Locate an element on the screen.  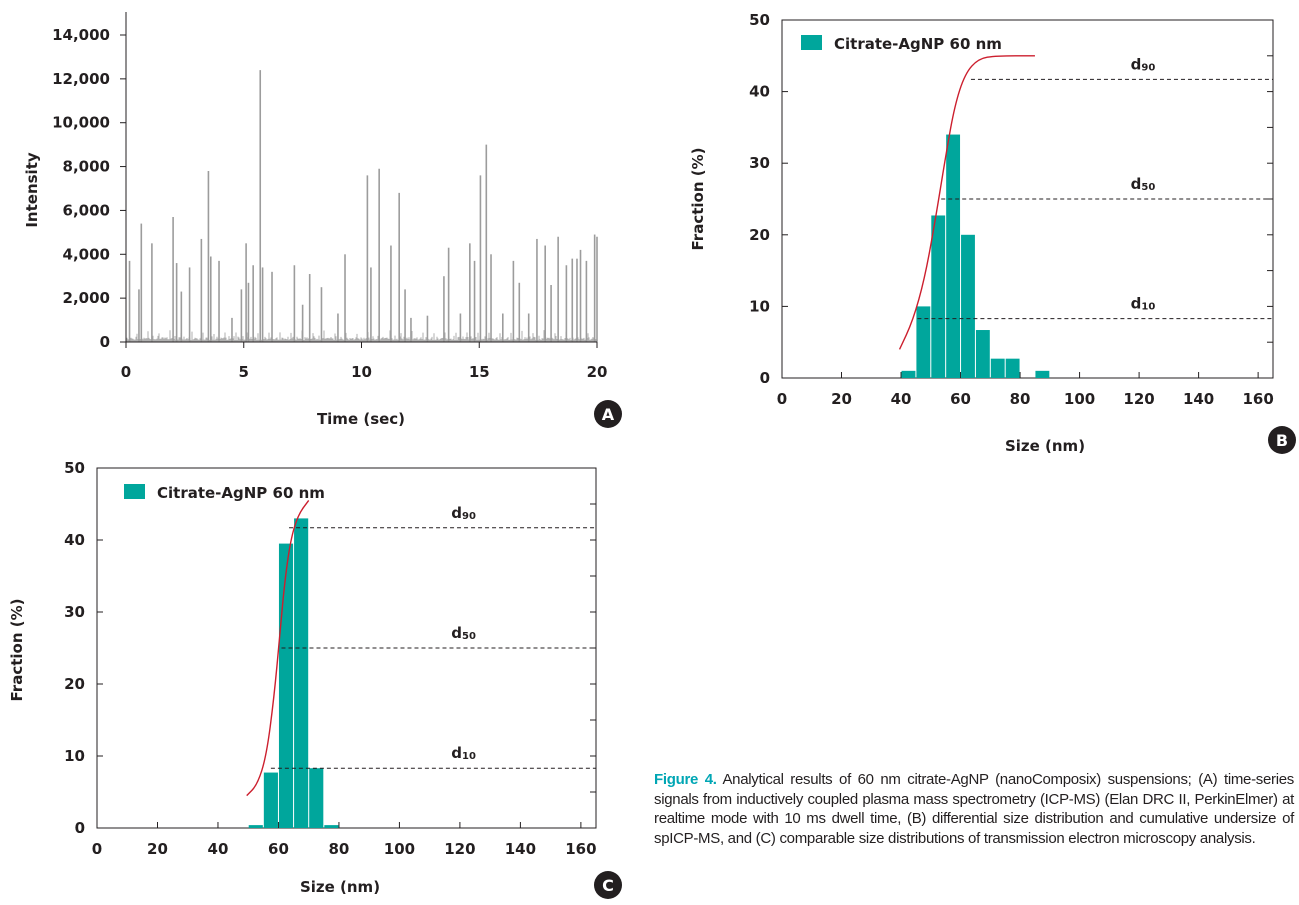
panel-b-x-tick-label: 100 is located at coordinates (1079, 399).